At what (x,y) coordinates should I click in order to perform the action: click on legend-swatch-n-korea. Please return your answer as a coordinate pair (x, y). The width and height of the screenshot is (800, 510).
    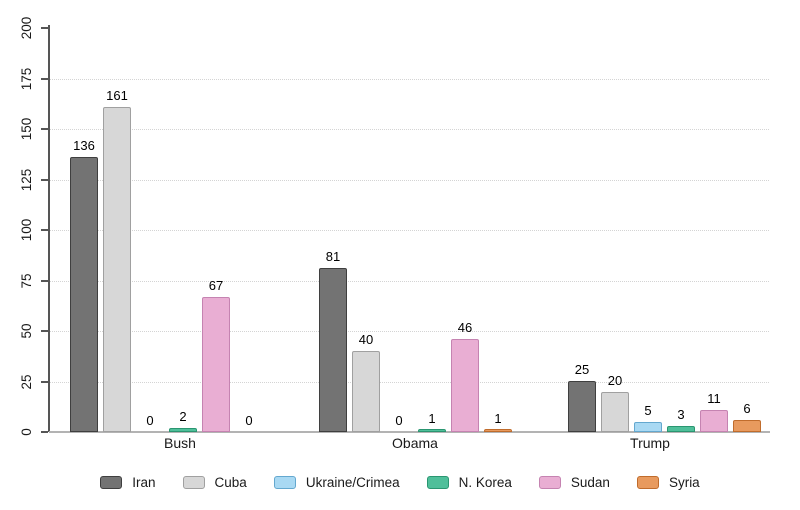
    Looking at the image, I should click on (437, 482).